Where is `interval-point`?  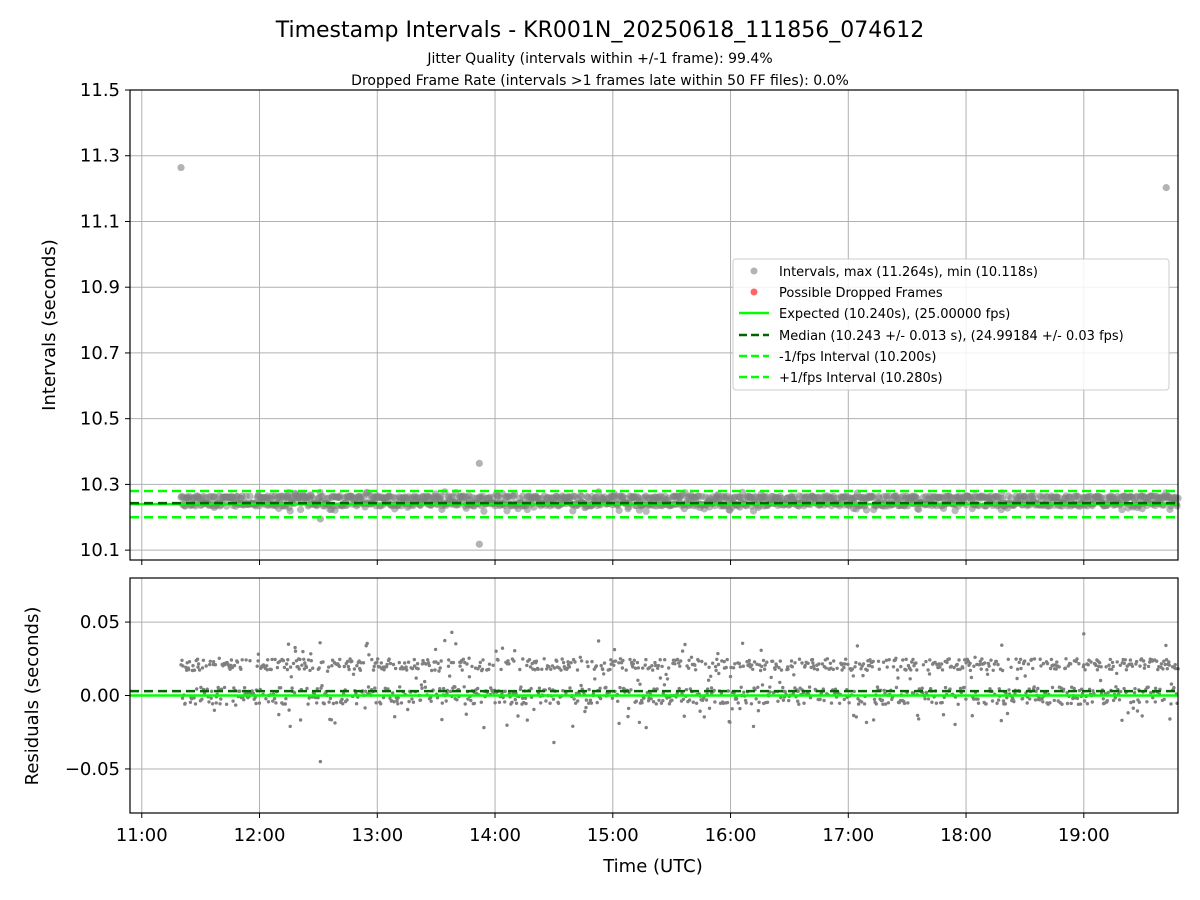 interval-point is located at coordinates (484, 511).